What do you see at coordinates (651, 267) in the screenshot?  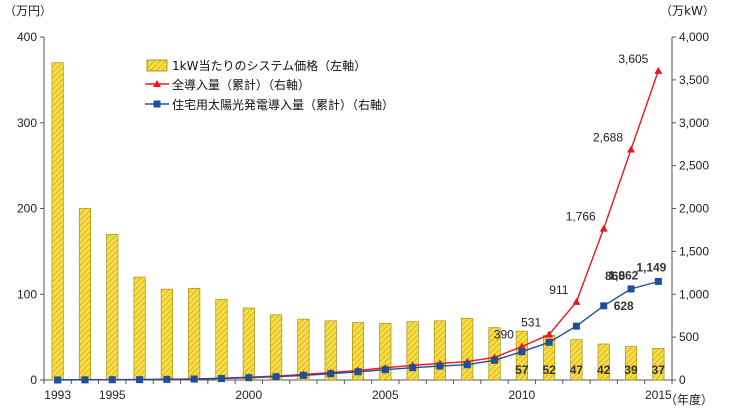 I see `residential-capacity-label: 1,149` at bounding box center [651, 267].